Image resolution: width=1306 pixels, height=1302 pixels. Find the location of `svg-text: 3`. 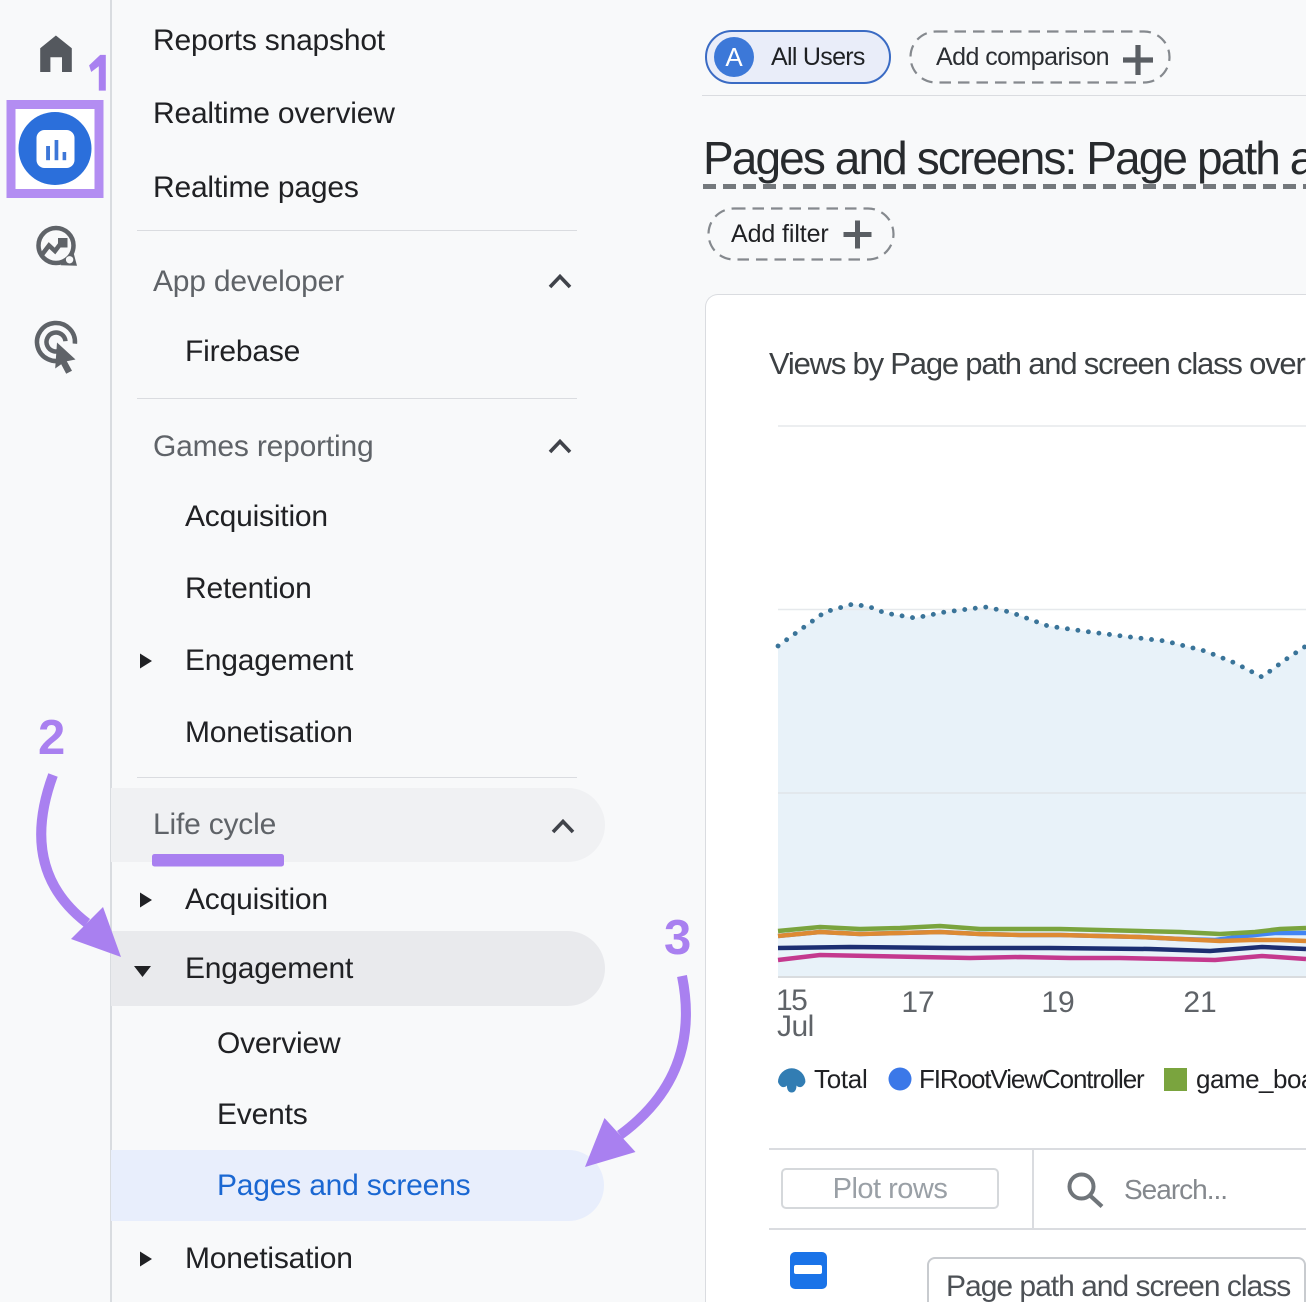

svg-text: 3 is located at coordinates (677, 938).